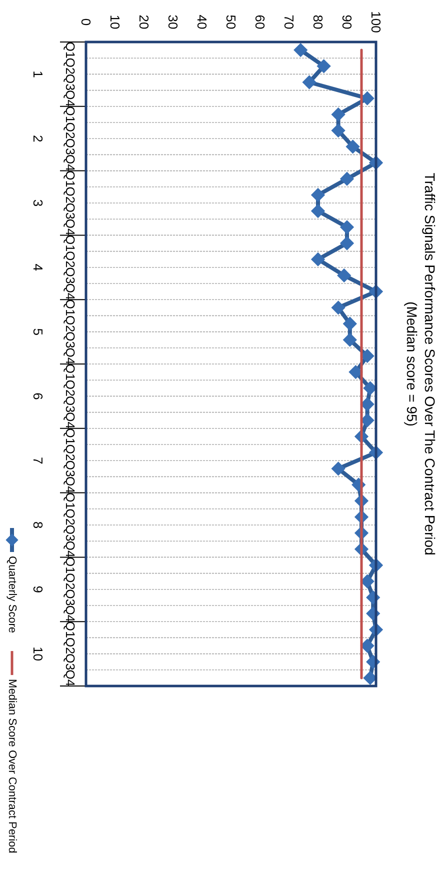  What do you see at coordinates (38, 268) in the screenshot?
I see `text: 4` at bounding box center [38, 268].